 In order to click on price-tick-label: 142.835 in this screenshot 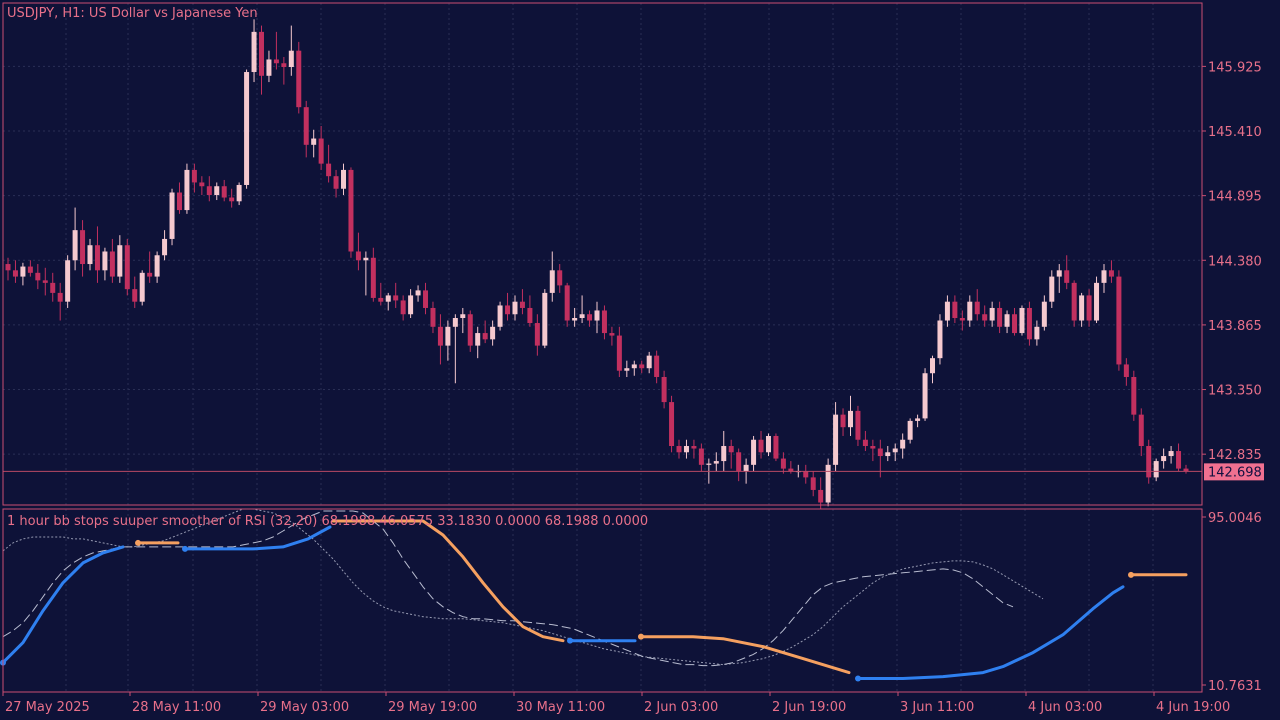, I will do `click(1235, 455)`.